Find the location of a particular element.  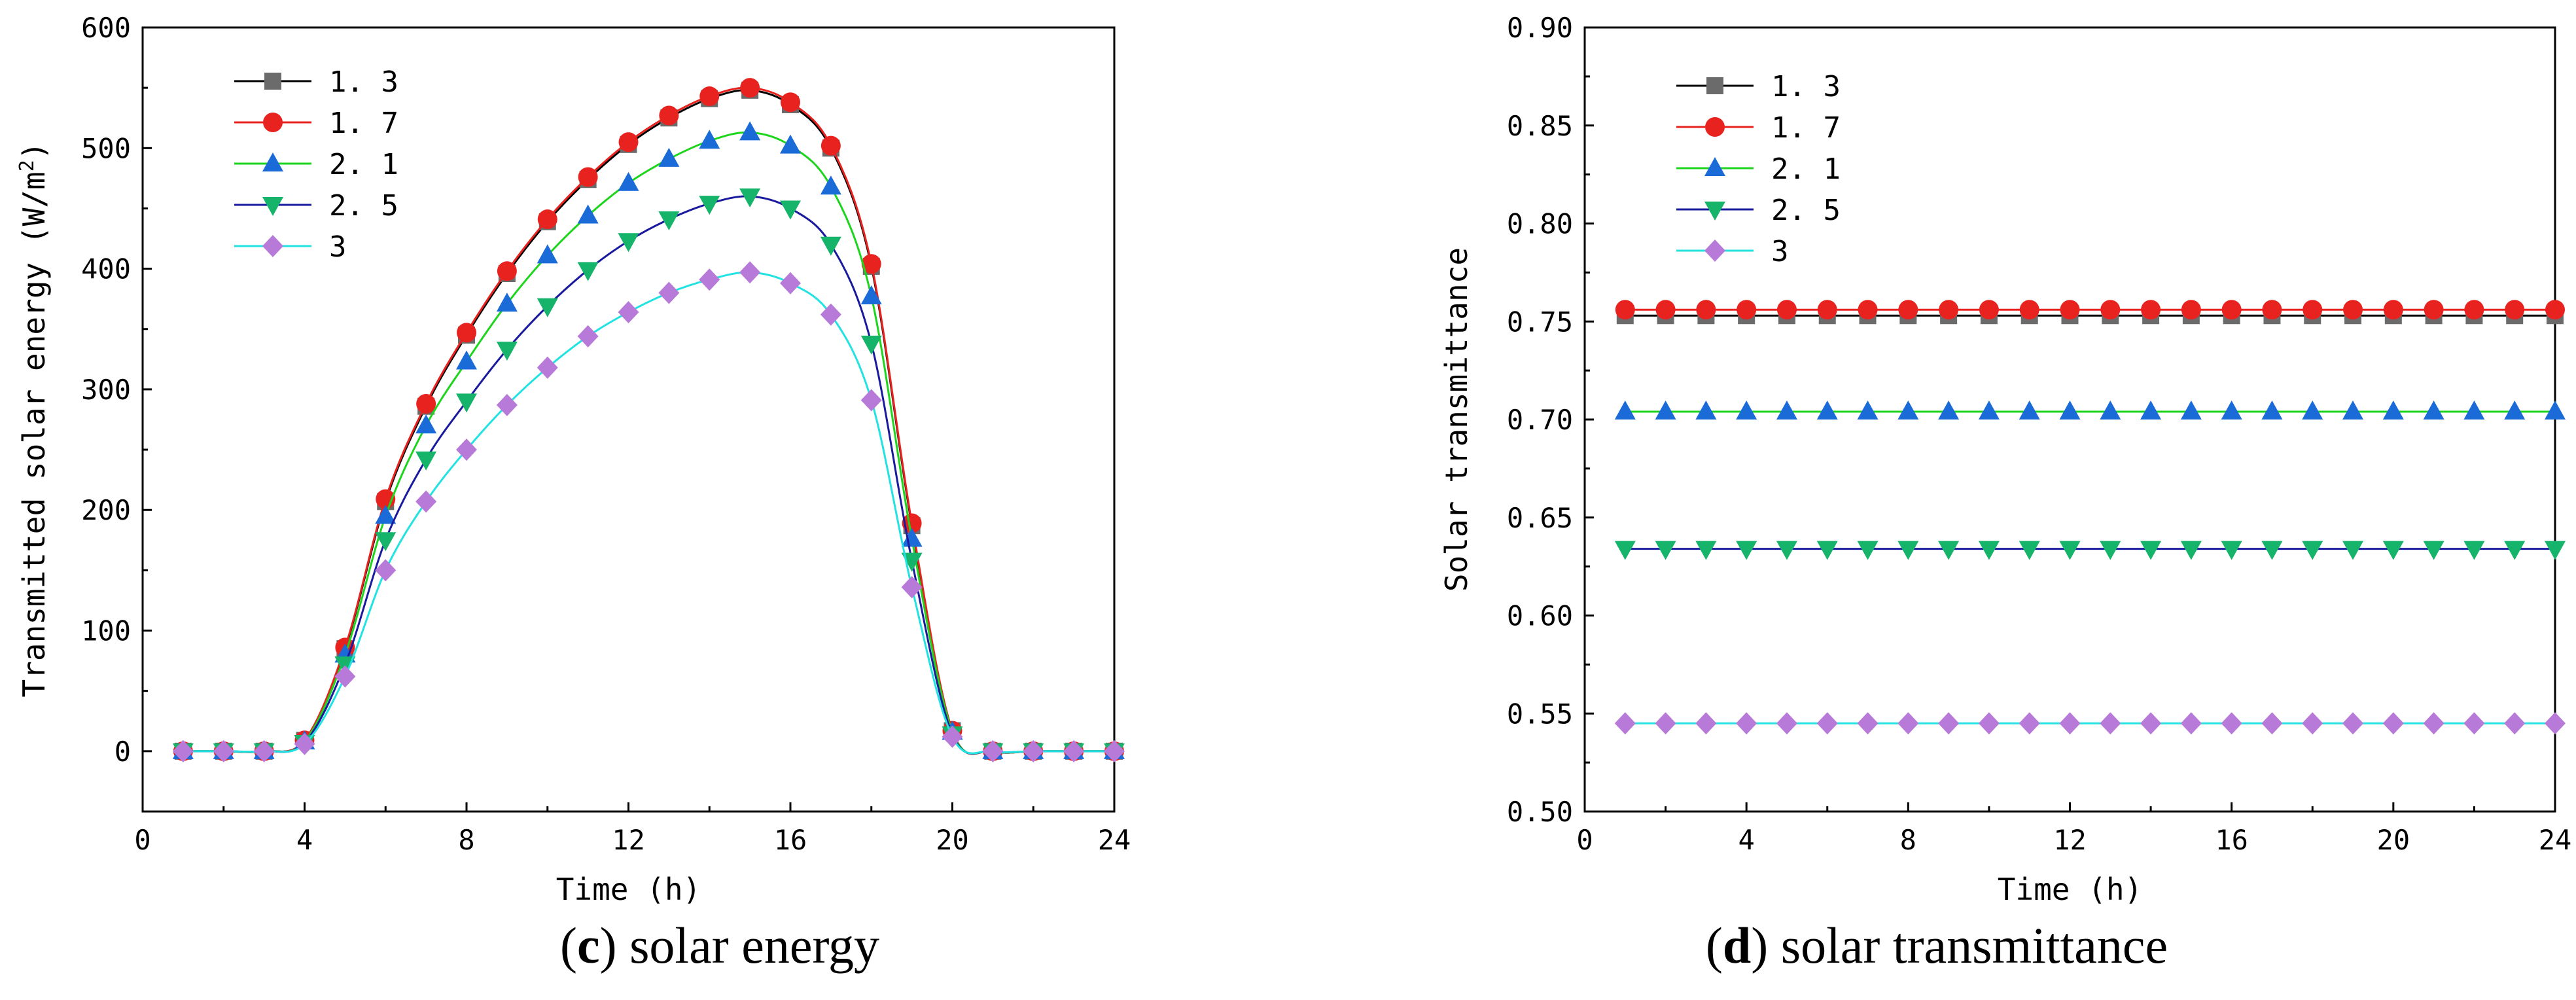

y-tick-label: 200 is located at coordinates (106, 510).